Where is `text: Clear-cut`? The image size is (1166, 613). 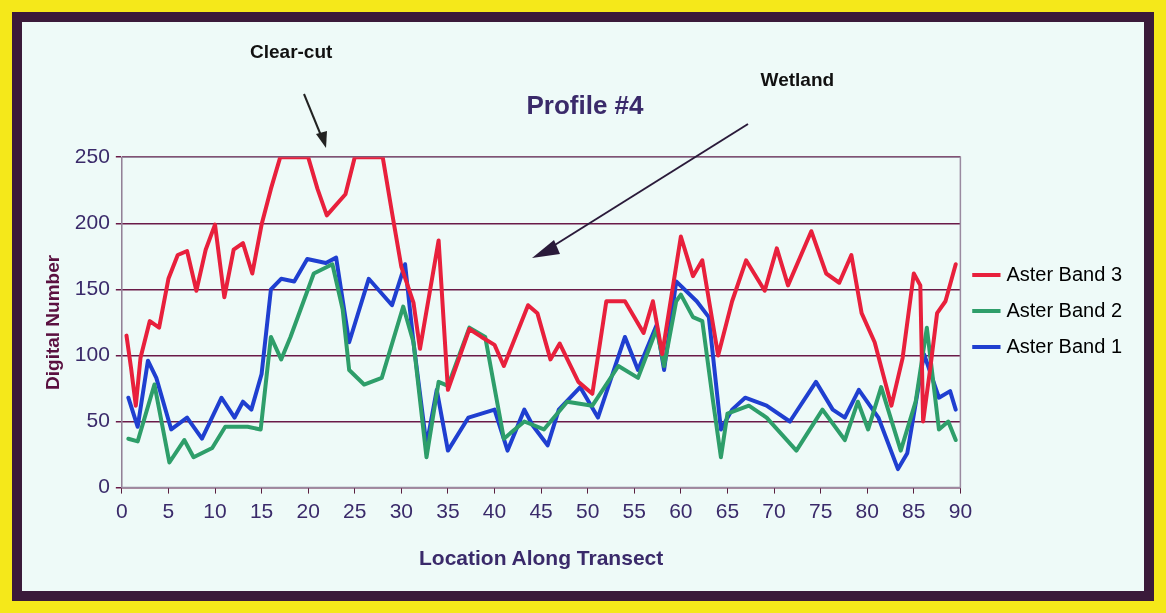
text: Clear-cut is located at coordinates (292, 51).